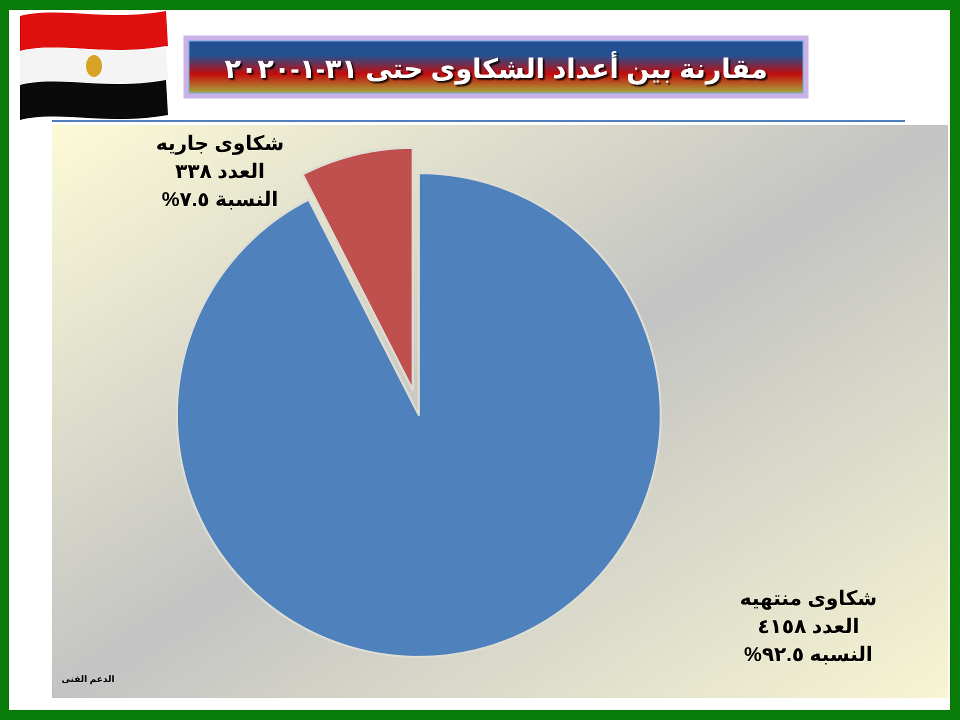  What do you see at coordinates (88, 679) in the screenshot?
I see `annotation: الدعم الفنى` at bounding box center [88, 679].